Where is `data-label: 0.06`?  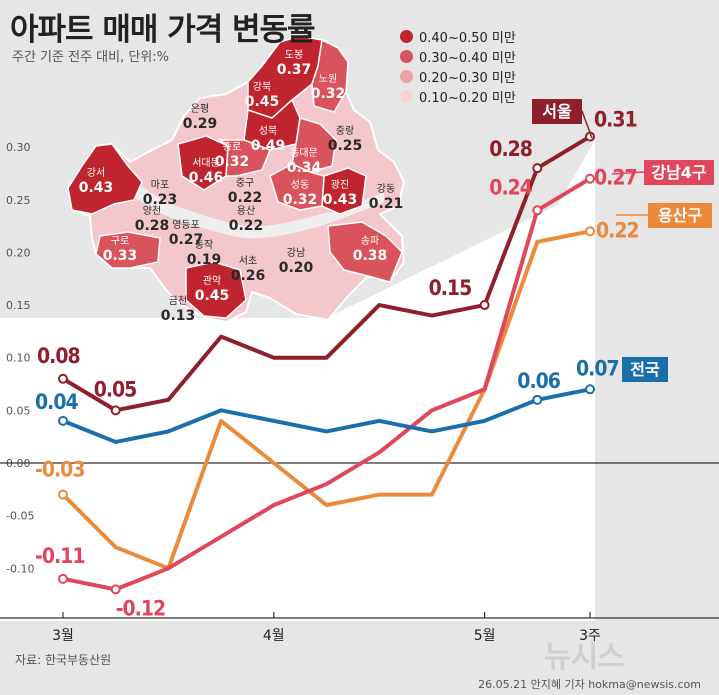 data-label: 0.06 is located at coordinates (538, 381).